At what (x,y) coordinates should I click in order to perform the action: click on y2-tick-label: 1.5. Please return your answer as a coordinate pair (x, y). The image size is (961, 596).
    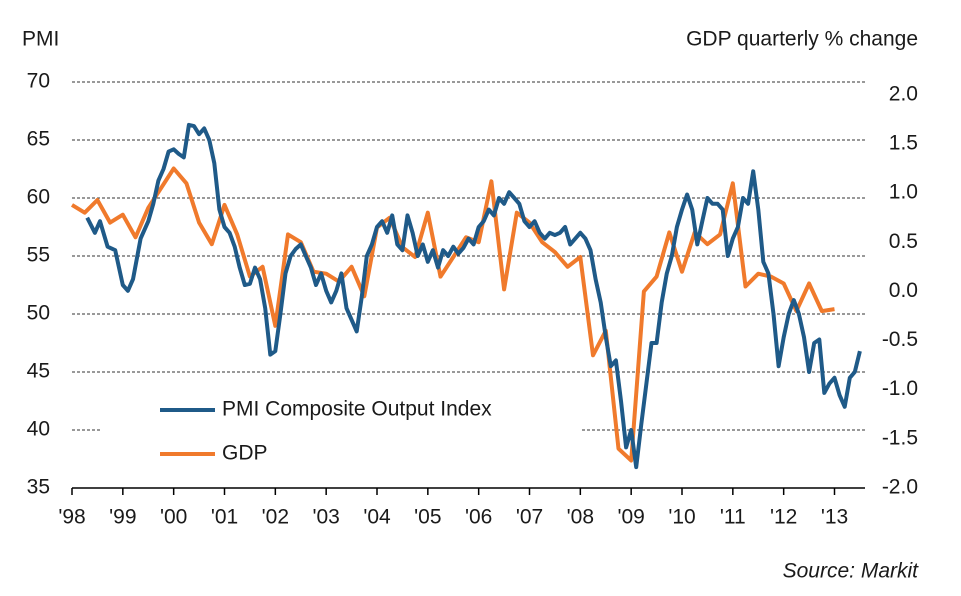
    Looking at the image, I should click on (903, 142).